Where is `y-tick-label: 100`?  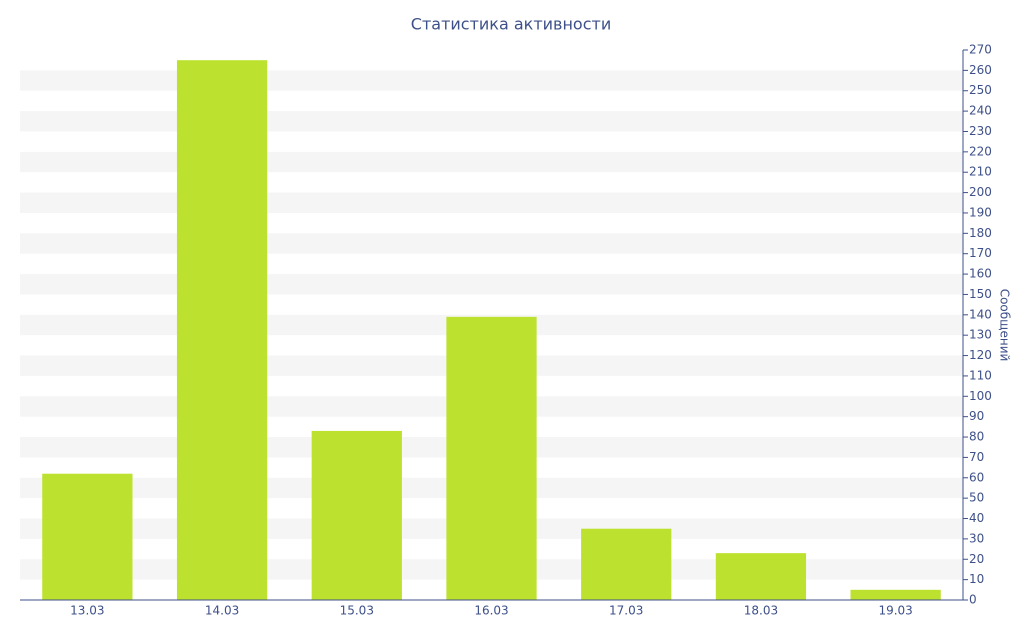 y-tick-label: 100 is located at coordinates (980, 396).